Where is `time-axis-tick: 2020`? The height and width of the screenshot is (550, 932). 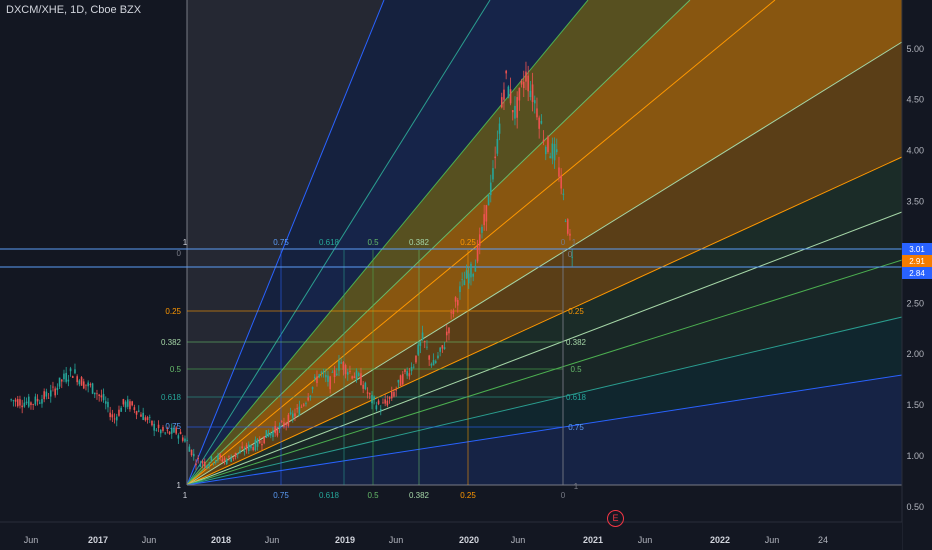 time-axis-tick: 2020 is located at coordinates (469, 540).